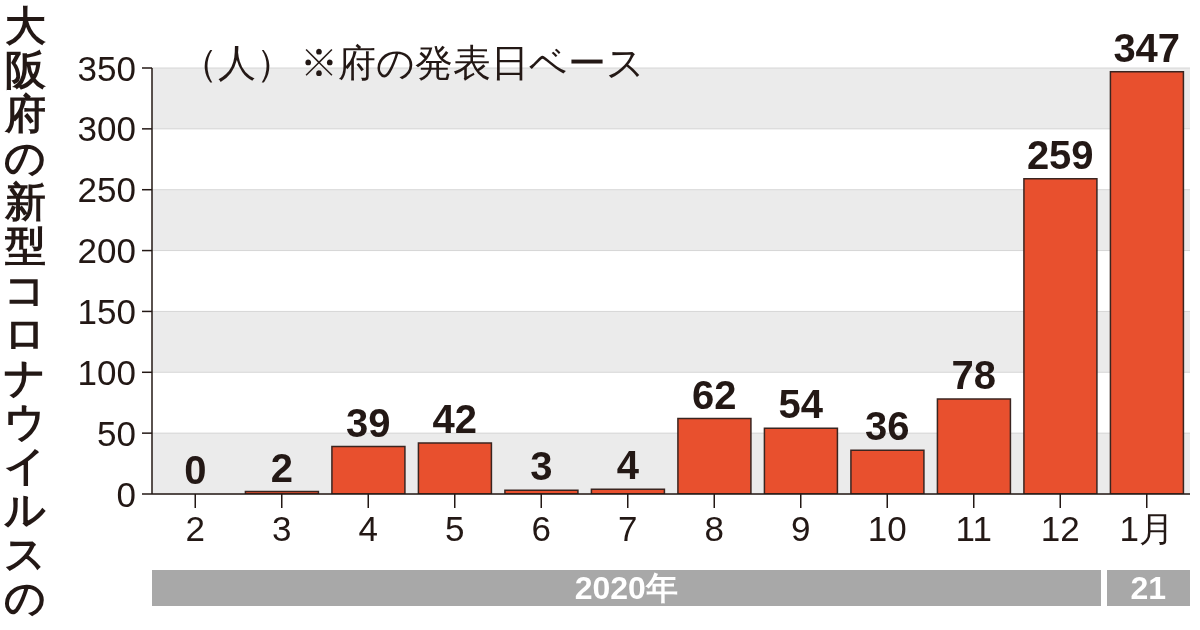 The height and width of the screenshot is (630, 1200). Describe the element at coordinates (541, 528) in the screenshot. I see `x-tick-label: 6` at that location.